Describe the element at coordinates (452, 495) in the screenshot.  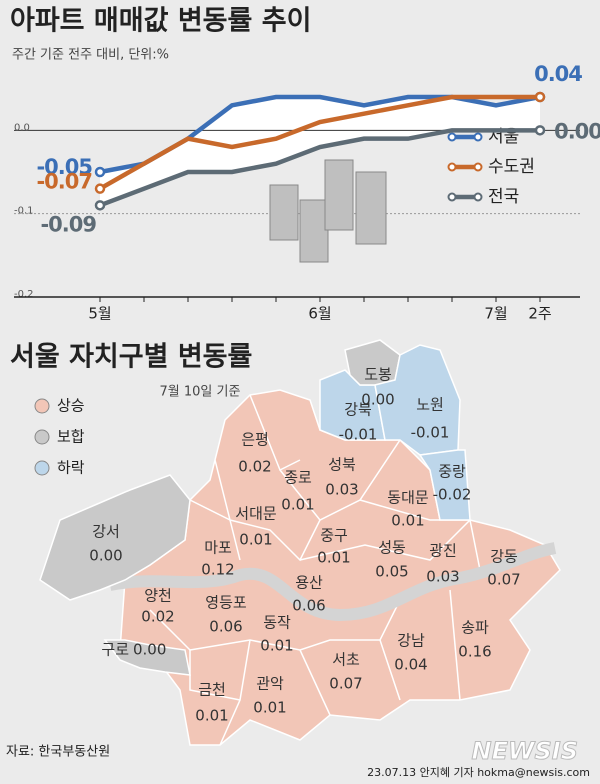
I see `district-value: -0.02` at that location.